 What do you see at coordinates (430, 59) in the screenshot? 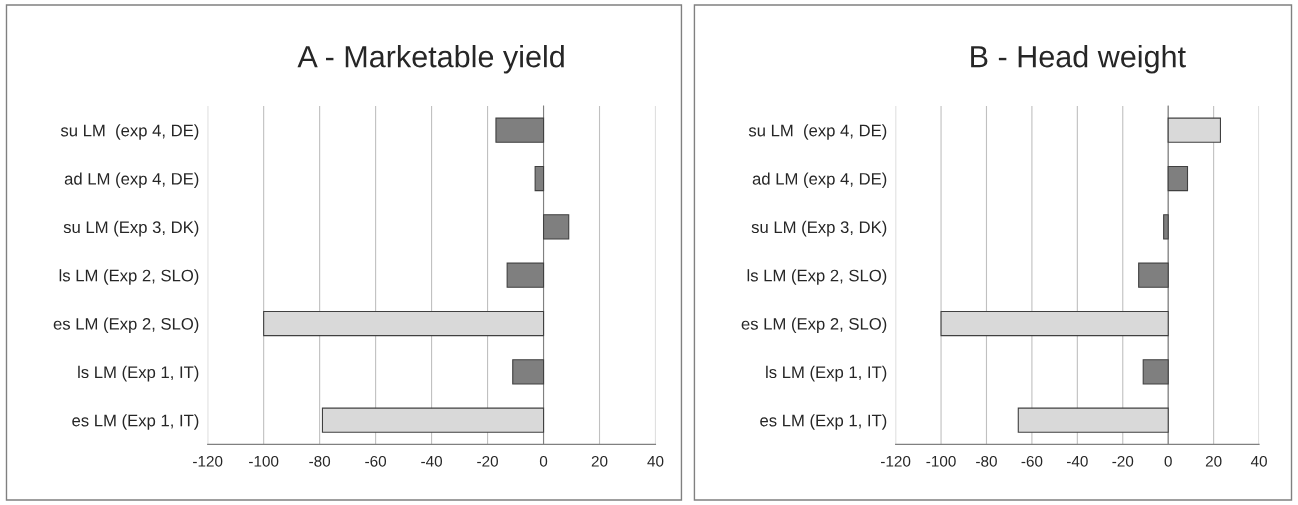
I see `chart-title: A - Marketable yield` at bounding box center [430, 59].